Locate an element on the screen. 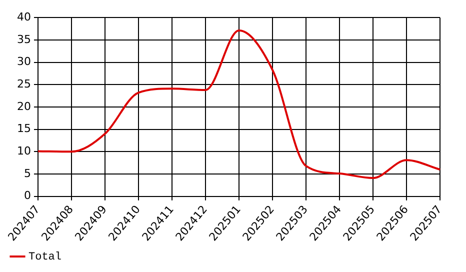 This screenshot has width=466, height=272. y-tick-label: 25 is located at coordinates (23, 83).